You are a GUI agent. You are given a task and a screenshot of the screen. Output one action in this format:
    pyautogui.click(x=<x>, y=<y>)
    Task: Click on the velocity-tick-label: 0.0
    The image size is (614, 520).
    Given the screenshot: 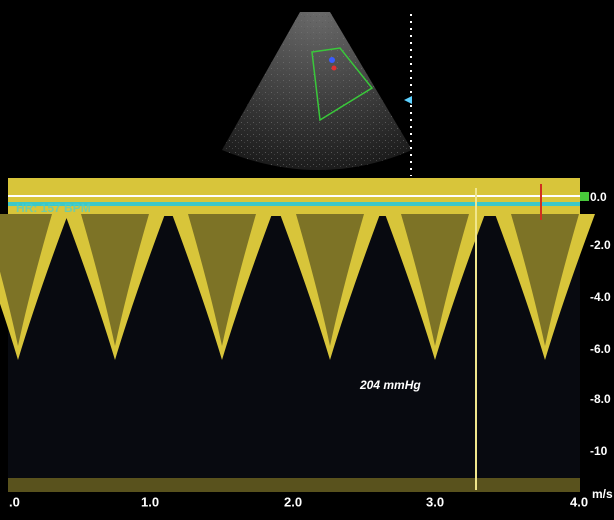 What is the action you would take?
    pyautogui.click(x=598, y=197)
    